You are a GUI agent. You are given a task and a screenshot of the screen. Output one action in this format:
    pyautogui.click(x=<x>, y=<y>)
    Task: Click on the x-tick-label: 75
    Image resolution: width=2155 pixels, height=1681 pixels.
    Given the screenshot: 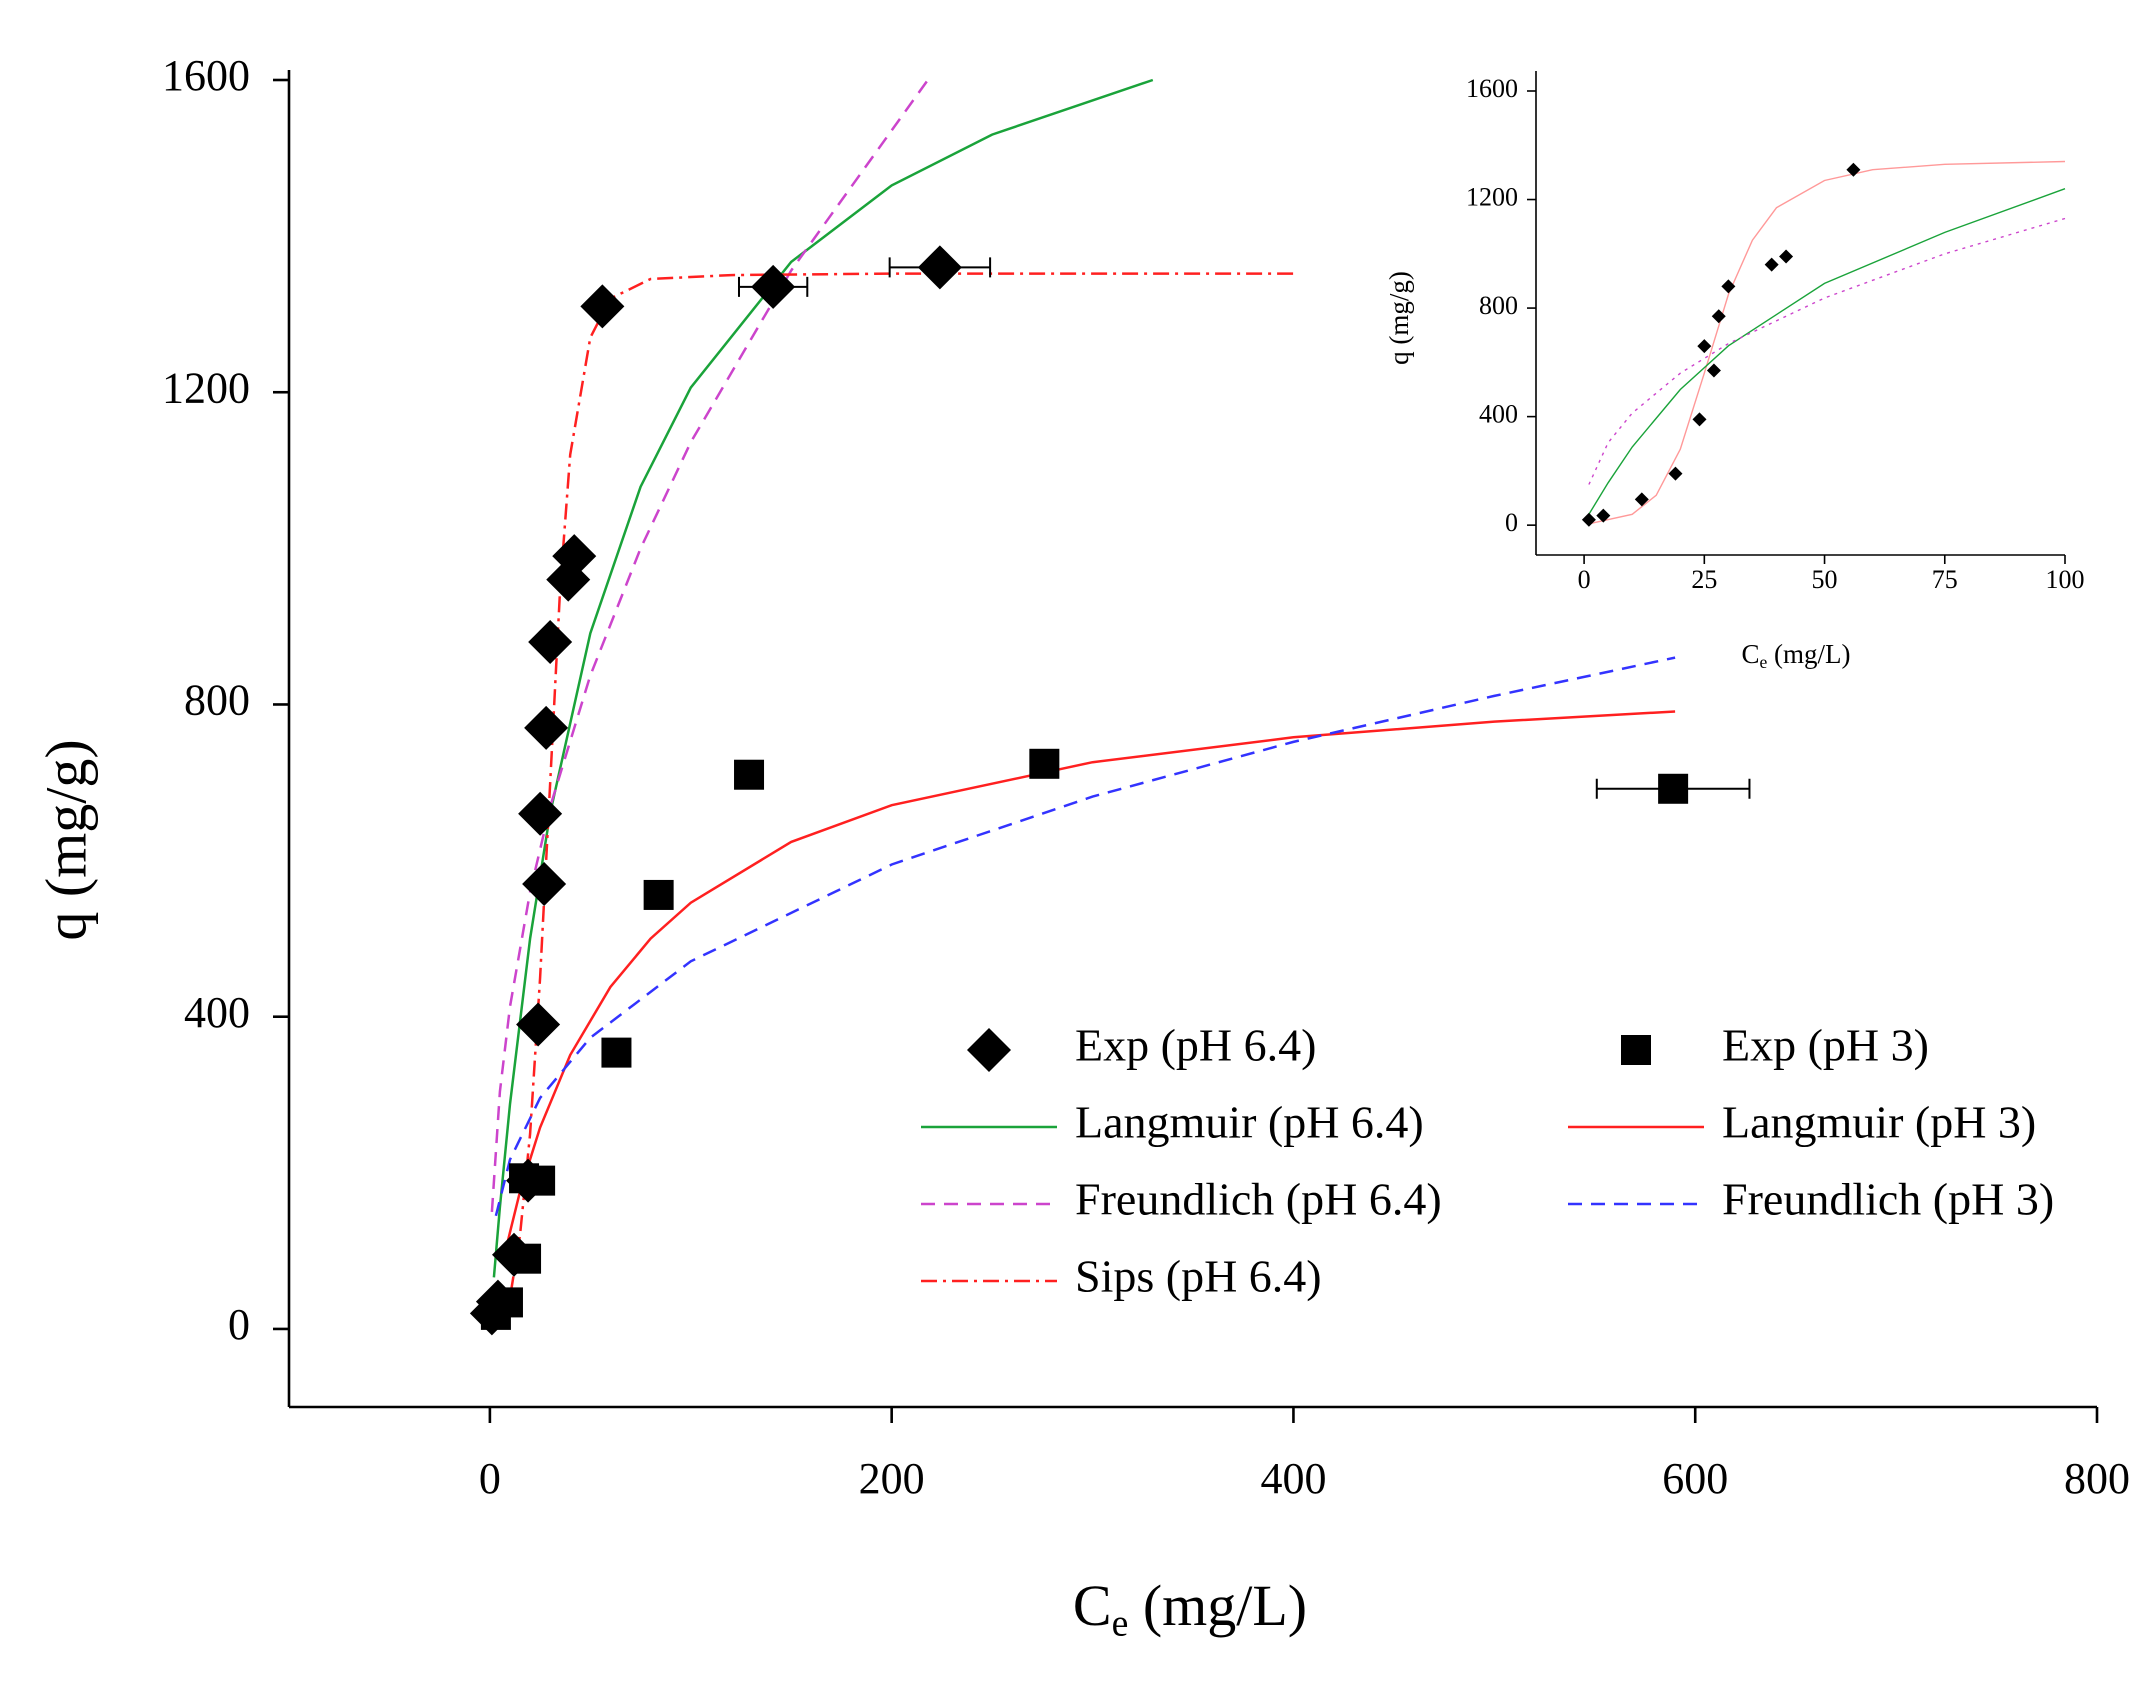 What is the action you would take?
    pyautogui.click(x=1945, y=579)
    